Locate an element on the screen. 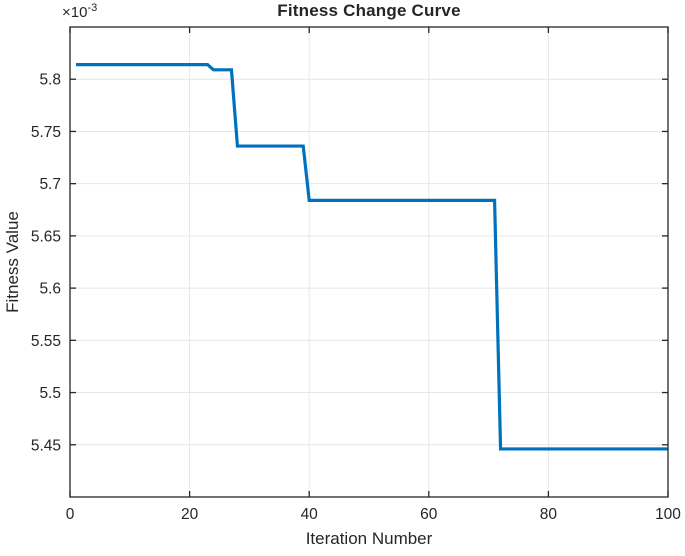  x-tick-label: 20 is located at coordinates (190, 514).